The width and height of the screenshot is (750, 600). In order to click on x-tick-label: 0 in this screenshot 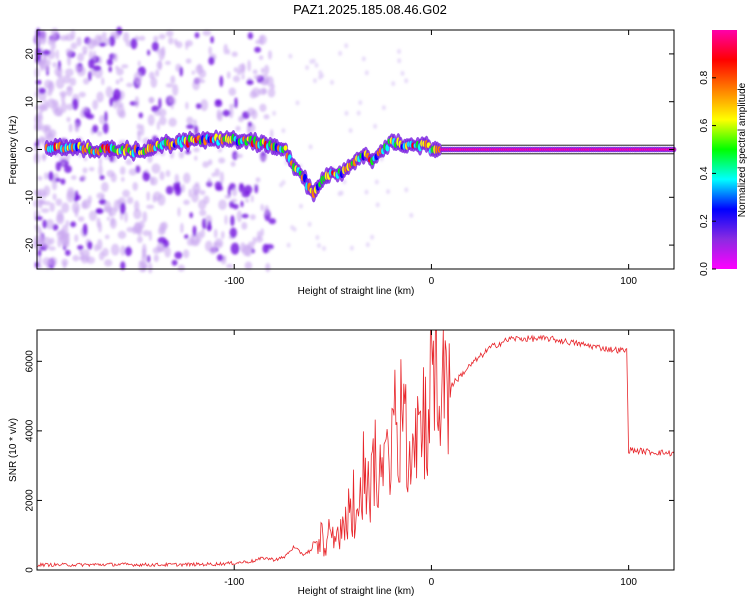, I will do `click(432, 582)`.